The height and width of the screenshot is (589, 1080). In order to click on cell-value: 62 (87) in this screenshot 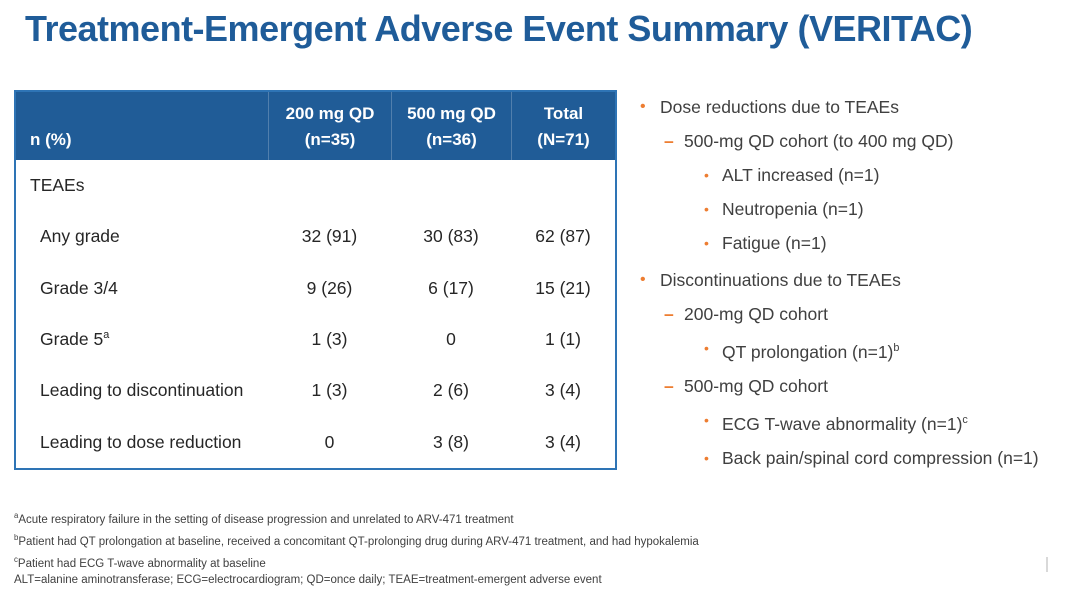, I will do `click(563, 236)`.